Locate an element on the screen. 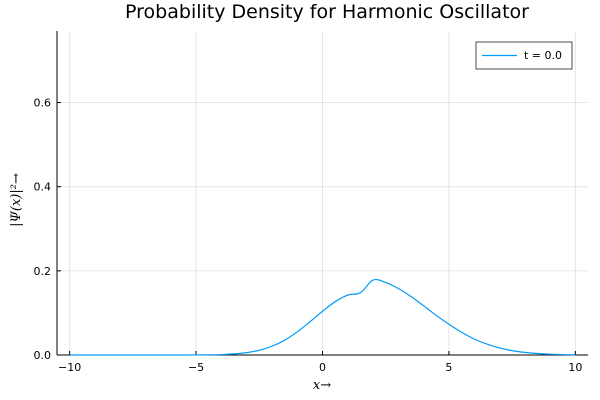 The image size is (600, 400). y-tick-label-0: 0.0 is located at coordinates (43, 355).